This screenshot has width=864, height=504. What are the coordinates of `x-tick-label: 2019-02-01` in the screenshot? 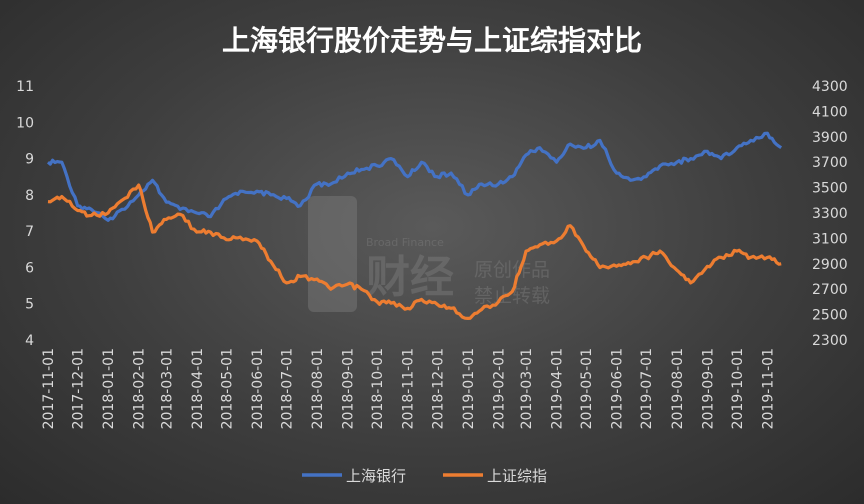 It's located at (499, 388).